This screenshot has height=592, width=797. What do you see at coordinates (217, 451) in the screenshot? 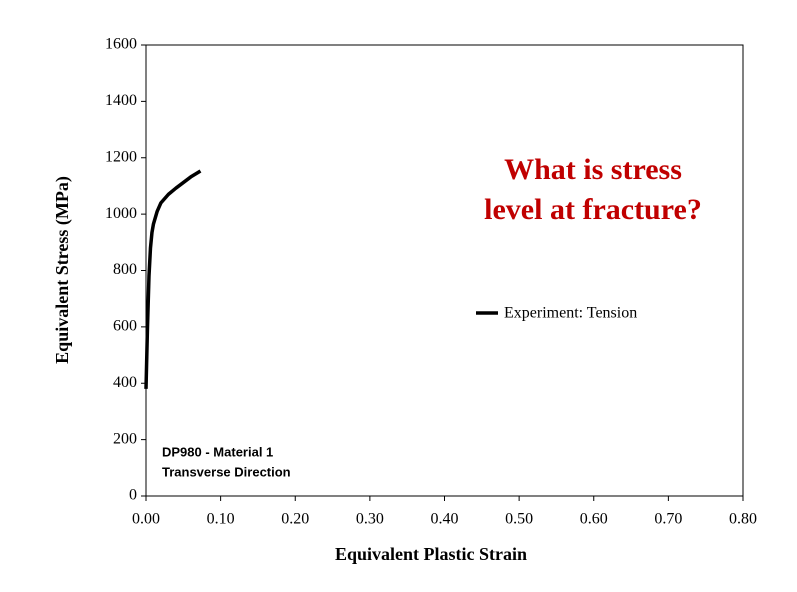
I see `note: DP980 - Material 1` at bounding box center [217, 451].